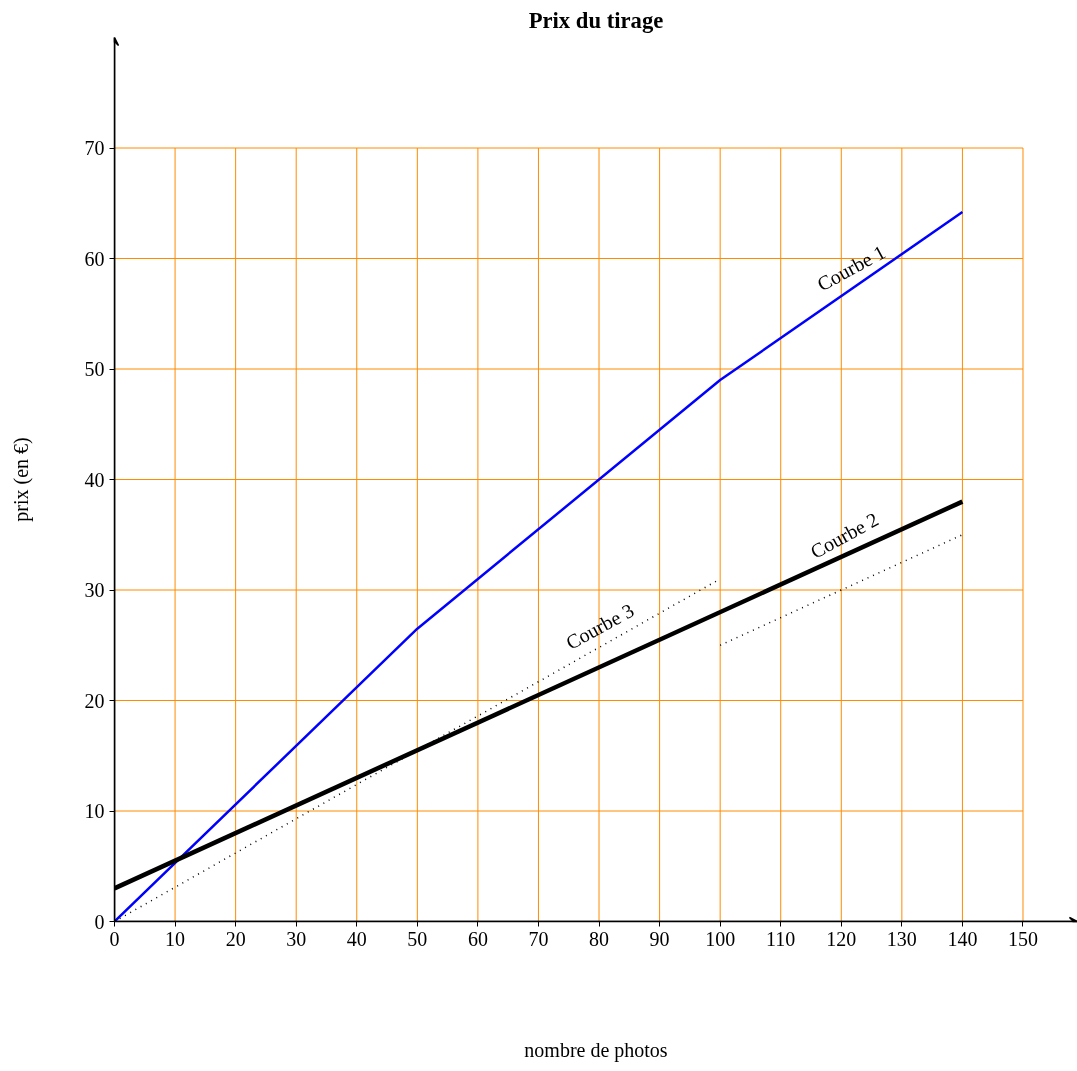 Image resolution: width=1077 pixels, height=1071 pixels. Describe the element at coordinates (296, 938) in the screenshot. I see `x-tick-label: 30` at that location.